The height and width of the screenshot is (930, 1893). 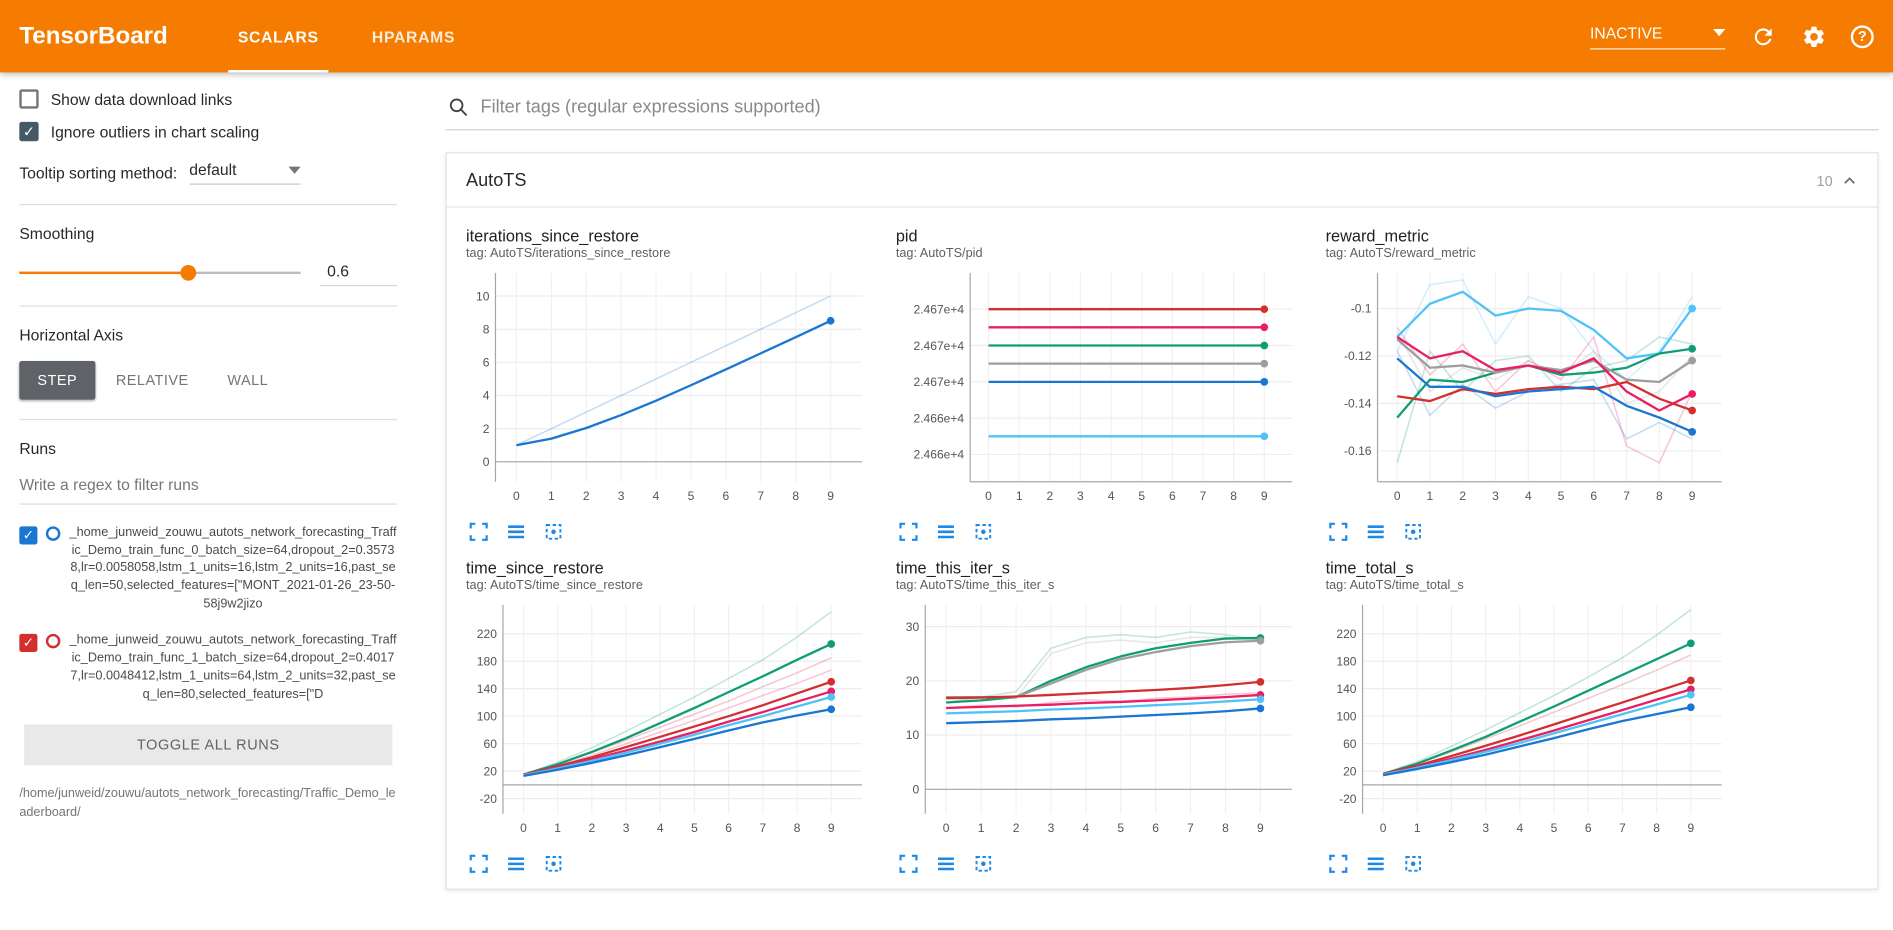 What do you see at coordinates (208, 486) in the screenshot?
I see `runs-filter-input` at bounding box center [208, 486].